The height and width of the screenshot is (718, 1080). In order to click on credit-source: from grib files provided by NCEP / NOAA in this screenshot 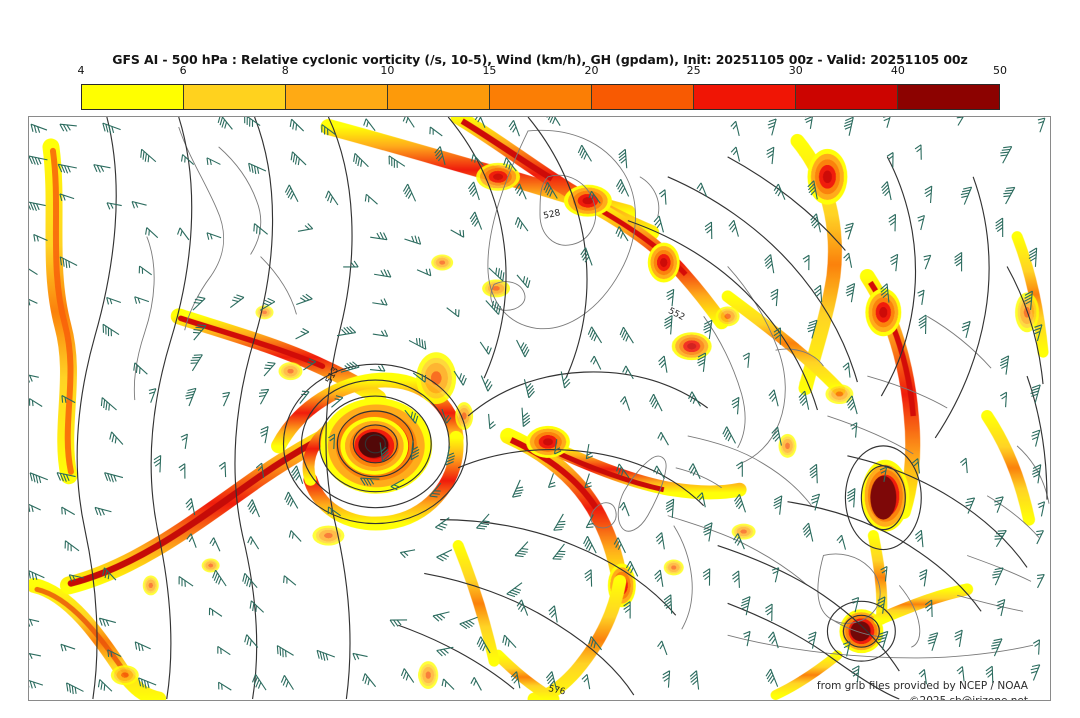, I will do `click(922, 686)`.